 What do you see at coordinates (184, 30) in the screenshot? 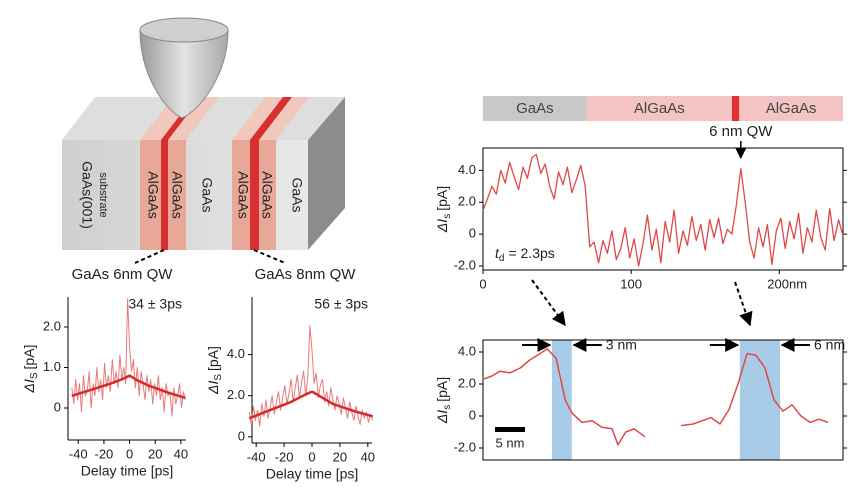
I see `stm-tip-top` at bounding box center [184, 30].